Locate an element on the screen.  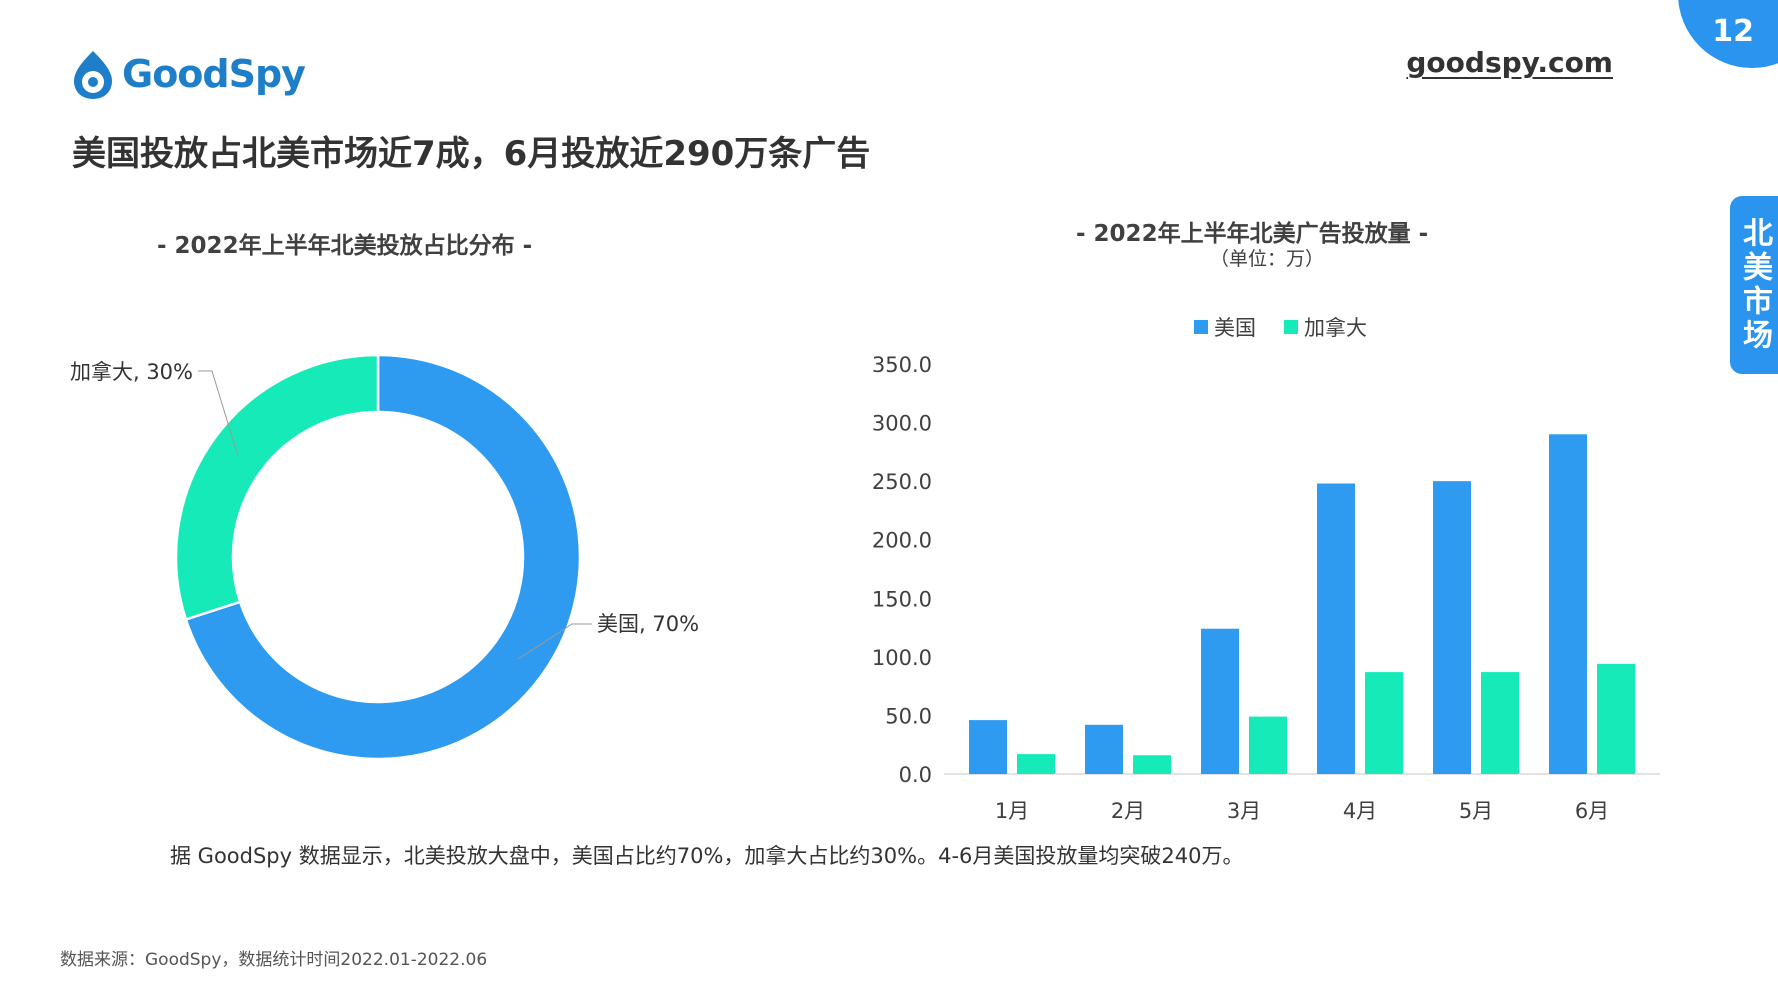
x-tick-label: 3月 is located at coordinates (1244, 811).